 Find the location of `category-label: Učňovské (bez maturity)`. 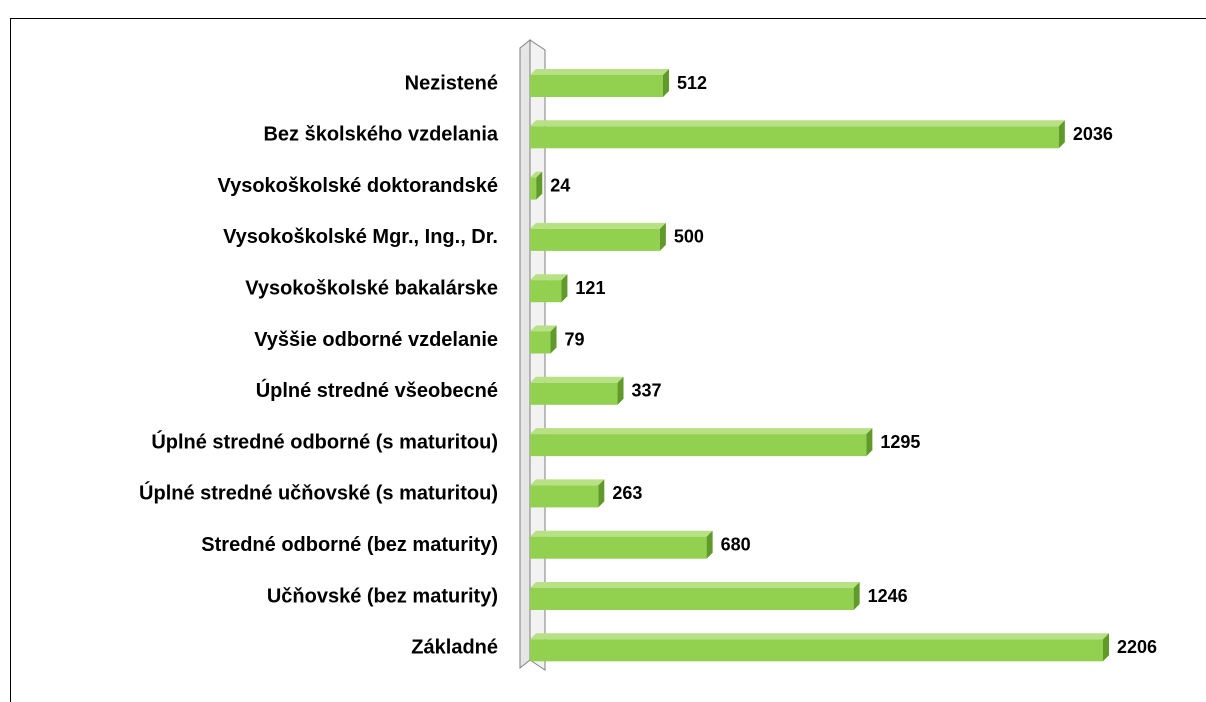

category-label: Učňovské (bez maturity) is located at coordinates (382, 596).